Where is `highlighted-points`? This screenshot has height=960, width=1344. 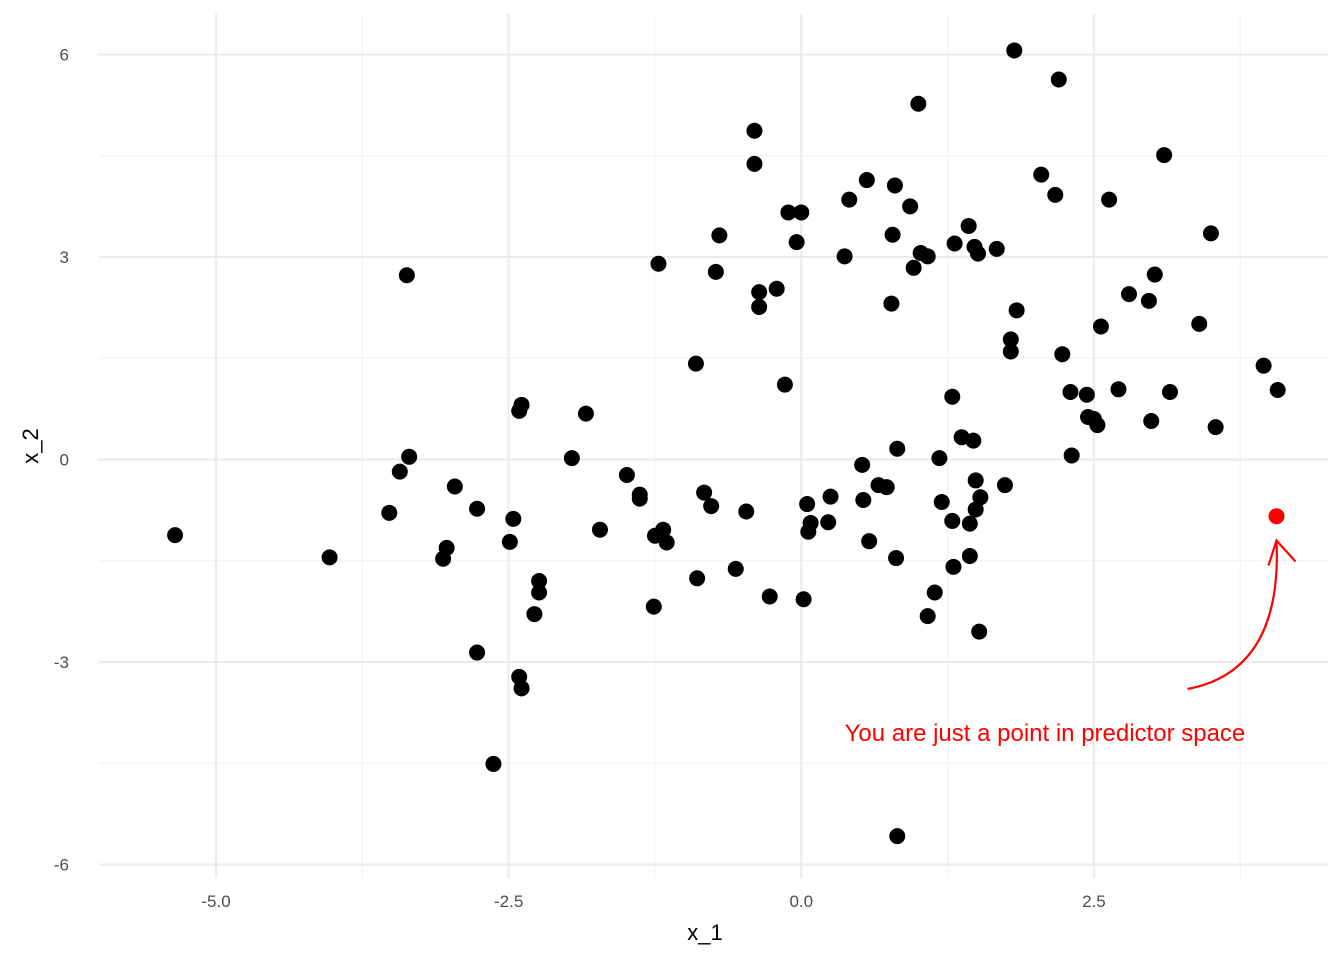
highlighted-points is located at coordinates (1276, 516).